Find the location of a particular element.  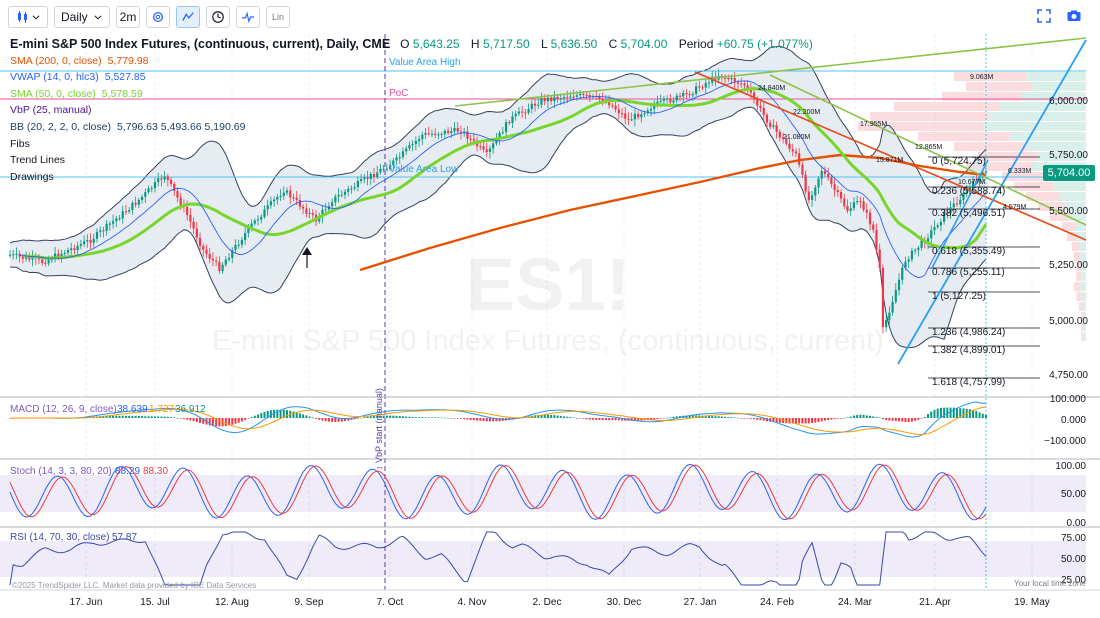

trend-line-green-upper is located at coordinates (770, 72).